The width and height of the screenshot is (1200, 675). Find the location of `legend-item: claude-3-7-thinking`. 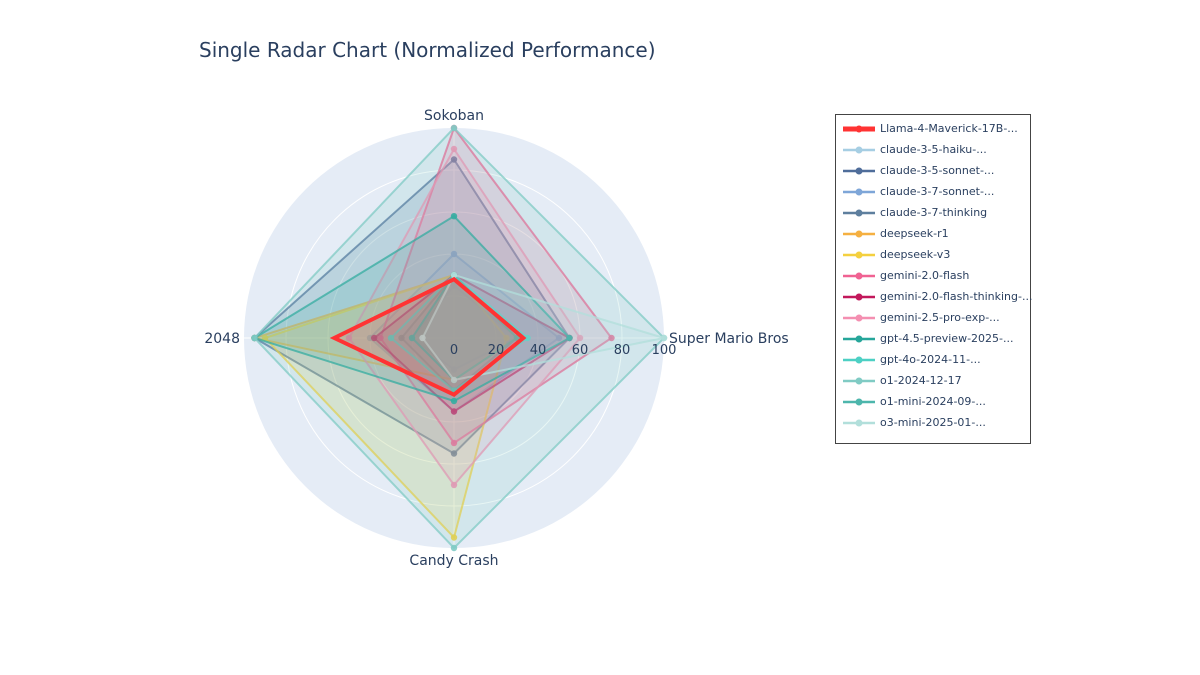

legend-item: claude-3-7-thinking is located at coordinates (933, 212).